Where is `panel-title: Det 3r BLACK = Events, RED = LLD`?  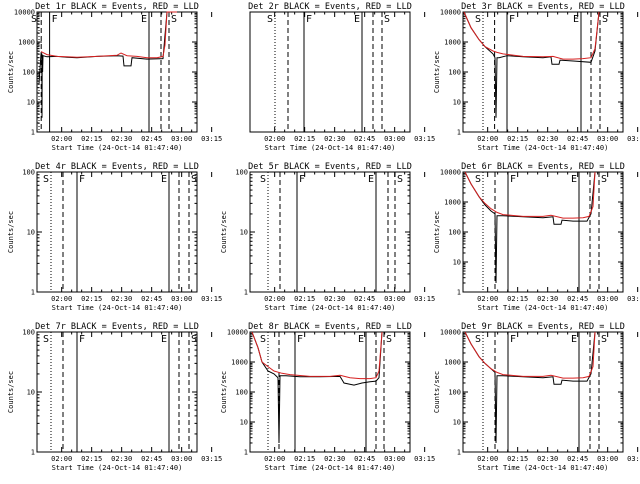
panel-title: Det 3r BLACK = Events, RED = LLD is located at coordinates (543, 7).